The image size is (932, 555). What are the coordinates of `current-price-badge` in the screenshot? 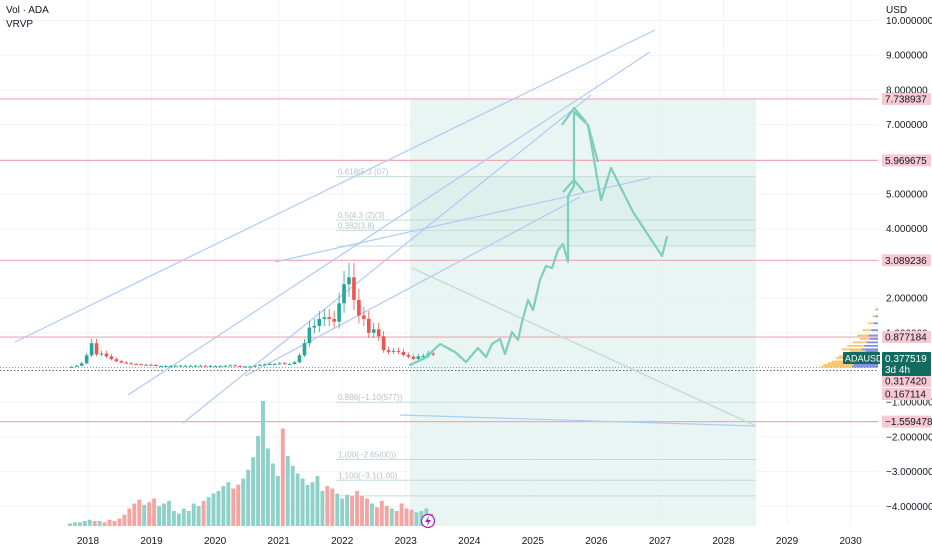 It's located at (906, 364).